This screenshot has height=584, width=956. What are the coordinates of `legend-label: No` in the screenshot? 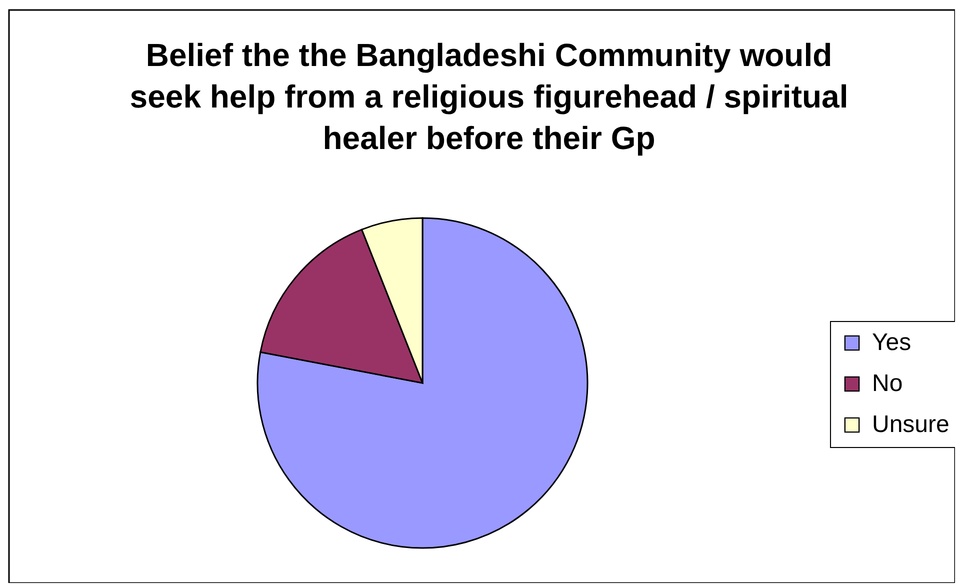 It's located at (887, 383).